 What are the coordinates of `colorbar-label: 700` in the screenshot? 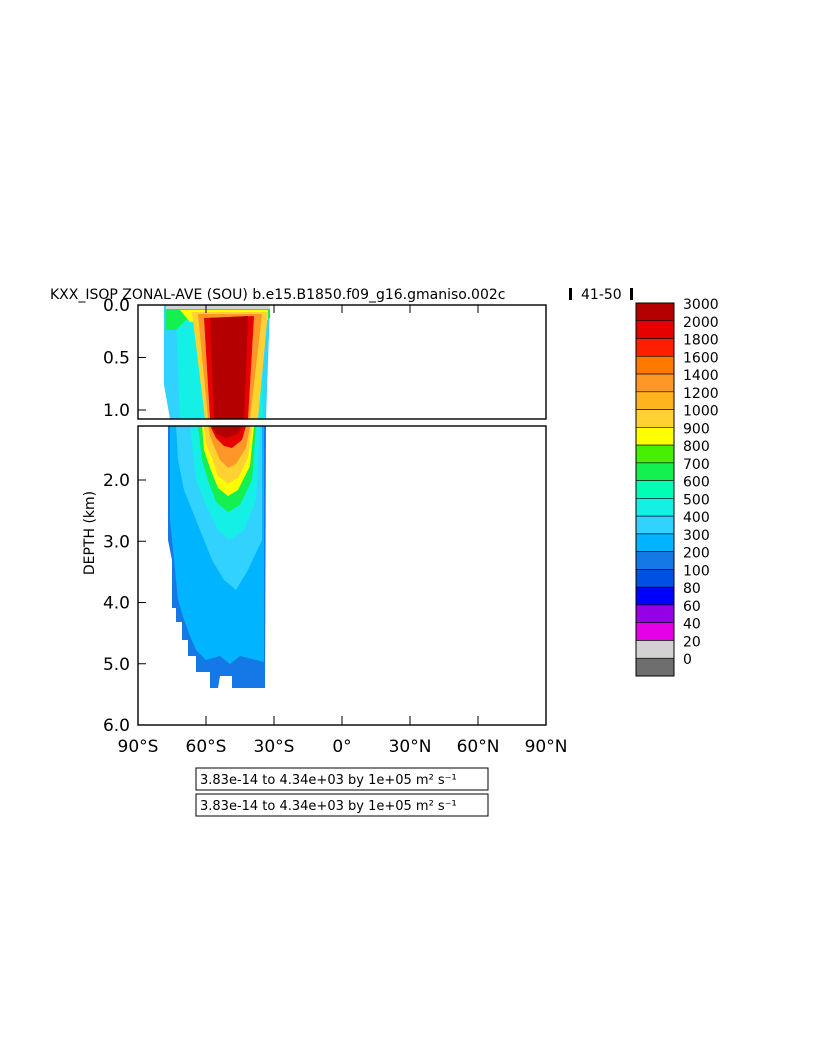 It's located at (696, 465).